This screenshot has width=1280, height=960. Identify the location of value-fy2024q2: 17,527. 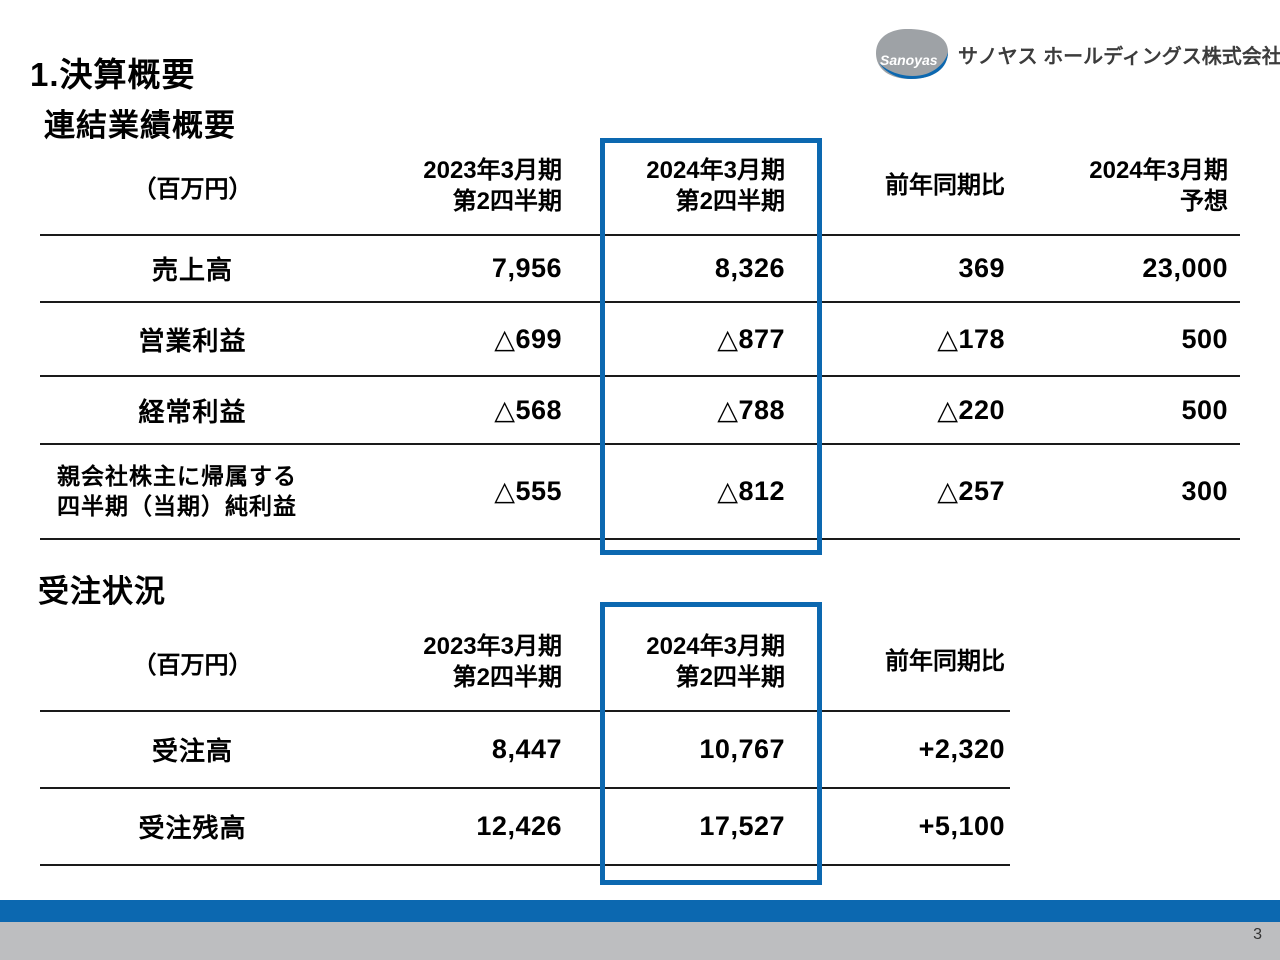
(742, 826).